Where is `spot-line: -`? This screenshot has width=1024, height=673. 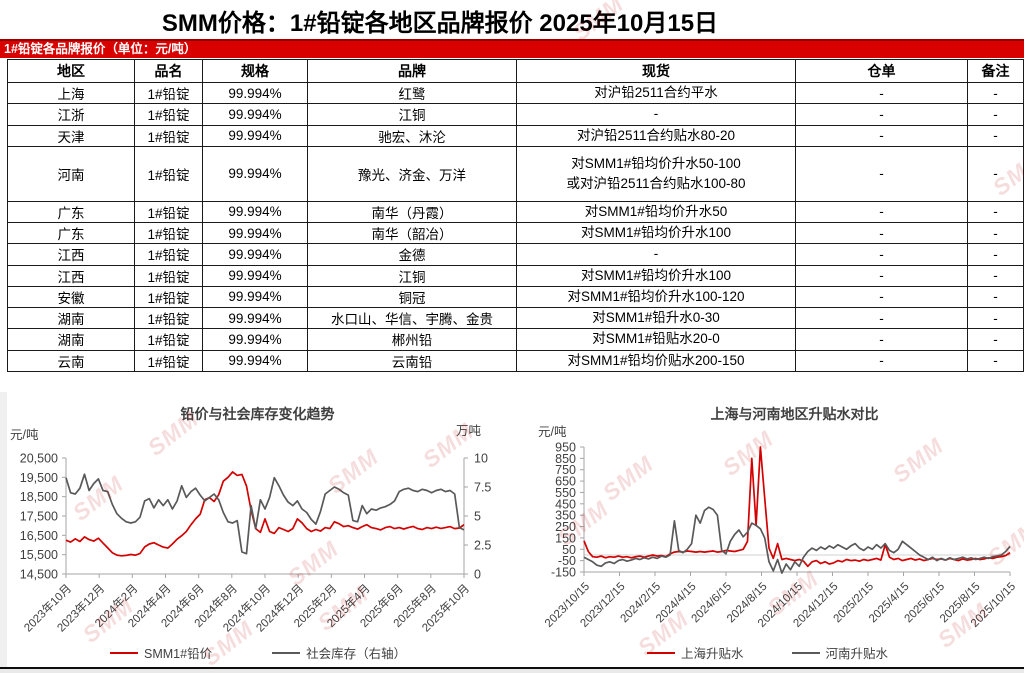
spot-line: - is located at coordinates (656, 114).